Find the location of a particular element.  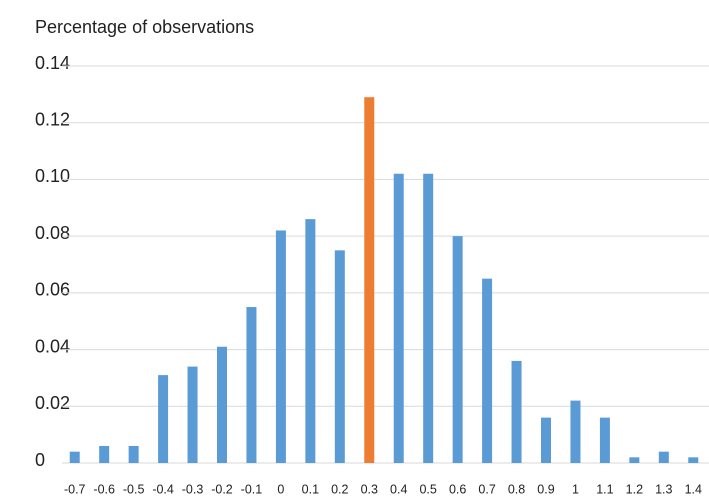

x-tick-label: 0.3 is located at coordinates (369, 489).